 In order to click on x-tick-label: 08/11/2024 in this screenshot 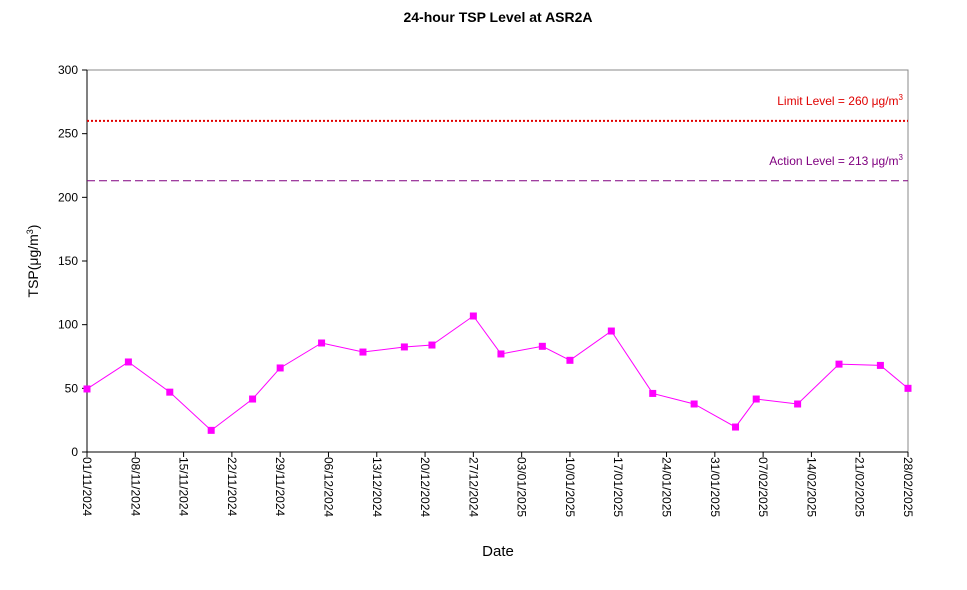, I will do `click(135, 486)`.